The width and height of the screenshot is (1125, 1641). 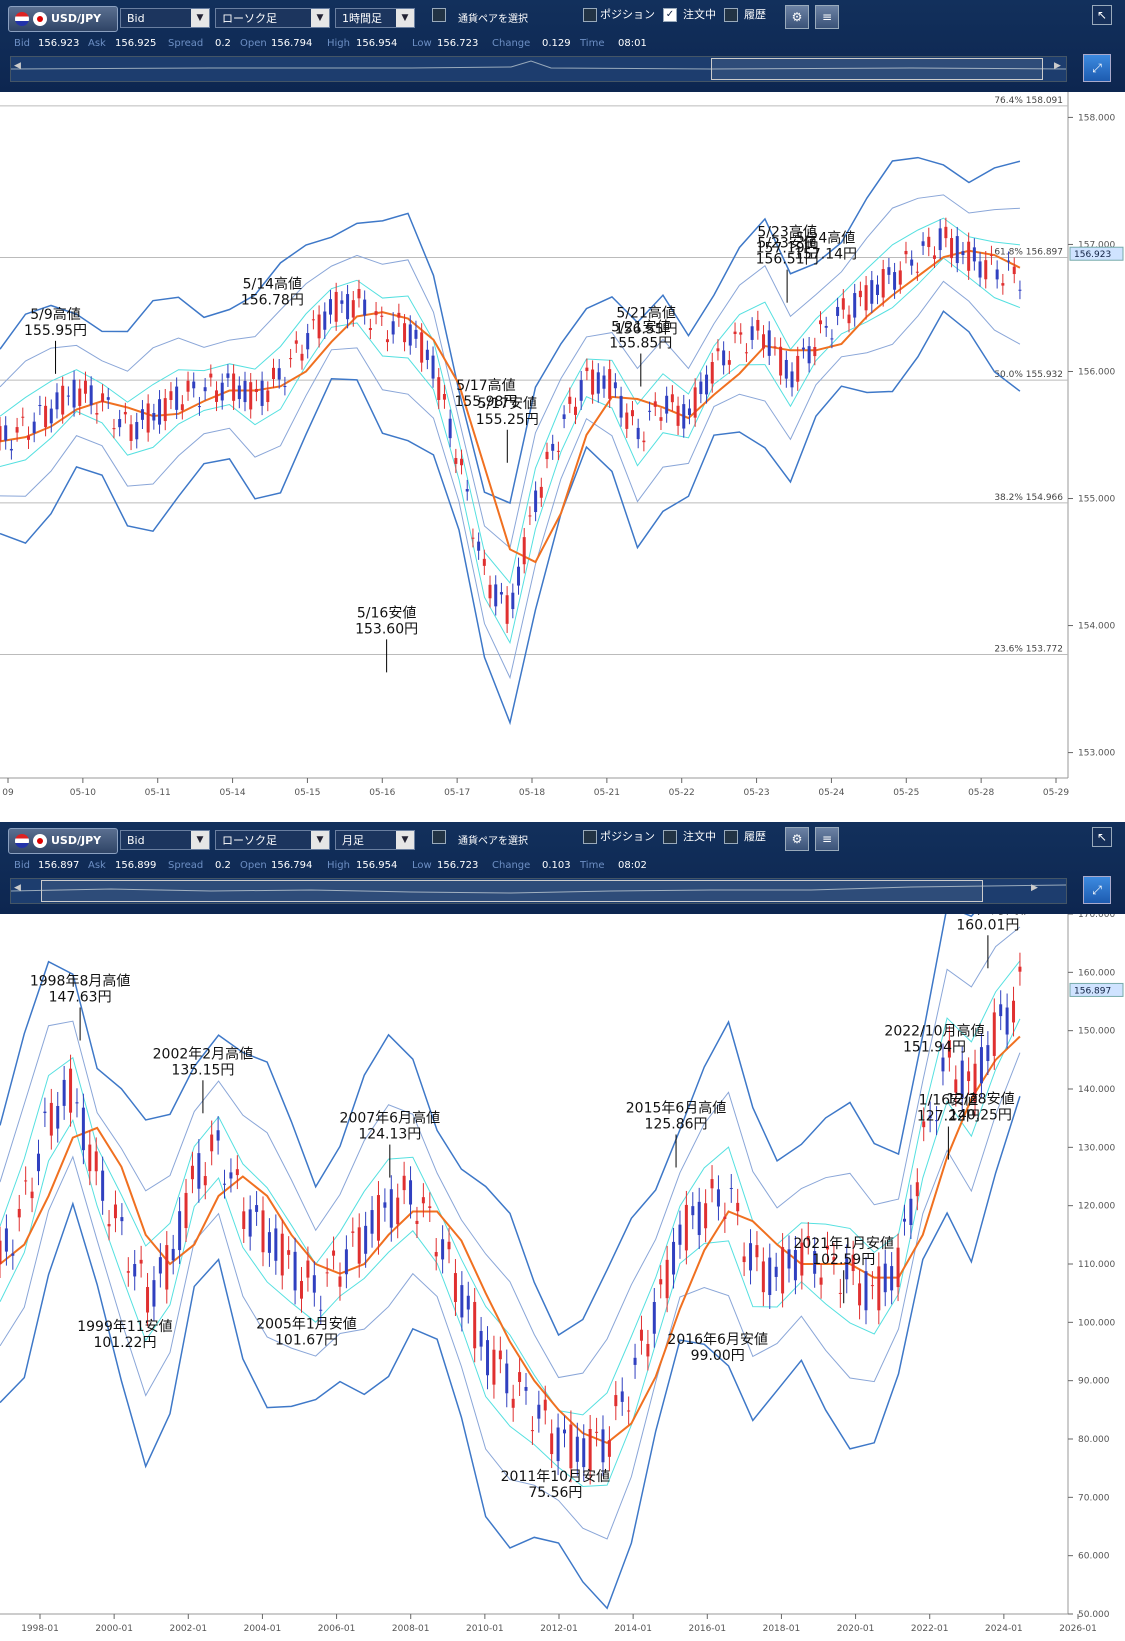 What do you see at coordinates (390, 1118) in the screenshot?
I see `annotation-label: 2007年6月高値` at bounding box center [390, 1118].